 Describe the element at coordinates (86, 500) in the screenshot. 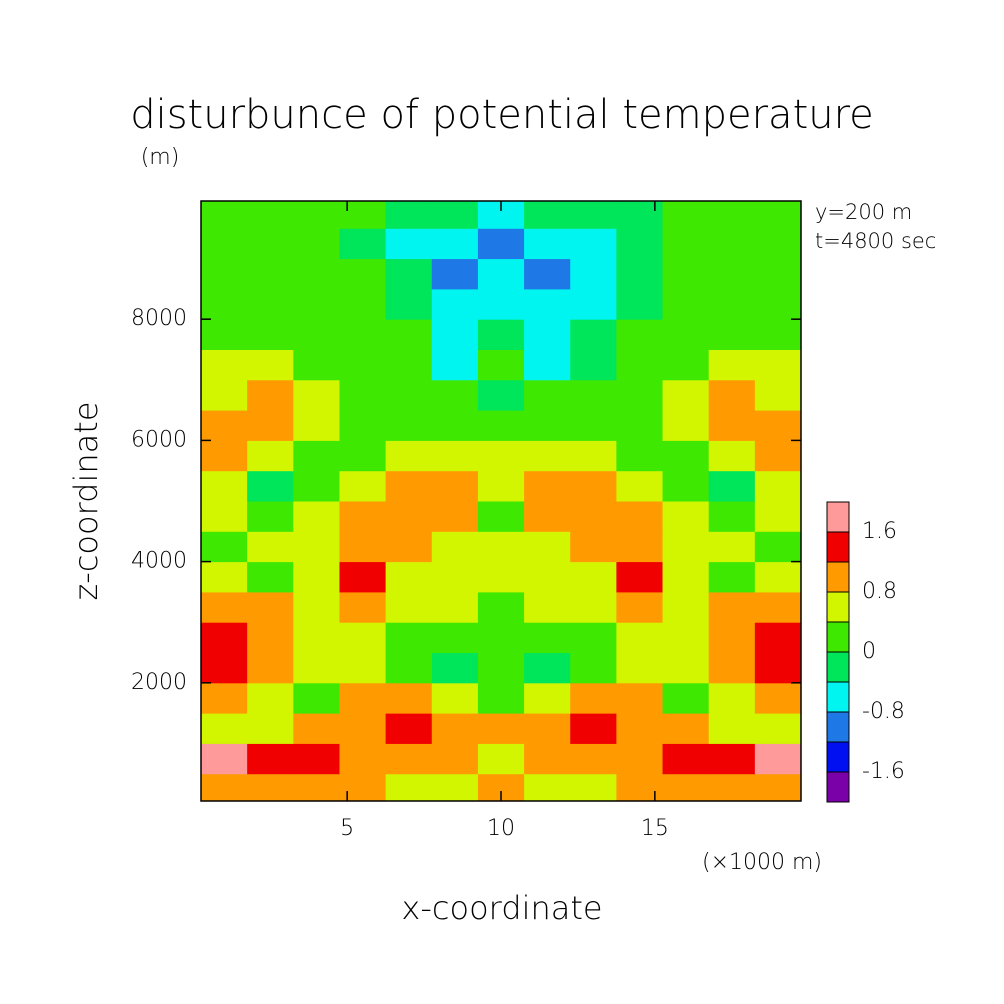

I see `y-axis-label: z-coordinate` at that location.